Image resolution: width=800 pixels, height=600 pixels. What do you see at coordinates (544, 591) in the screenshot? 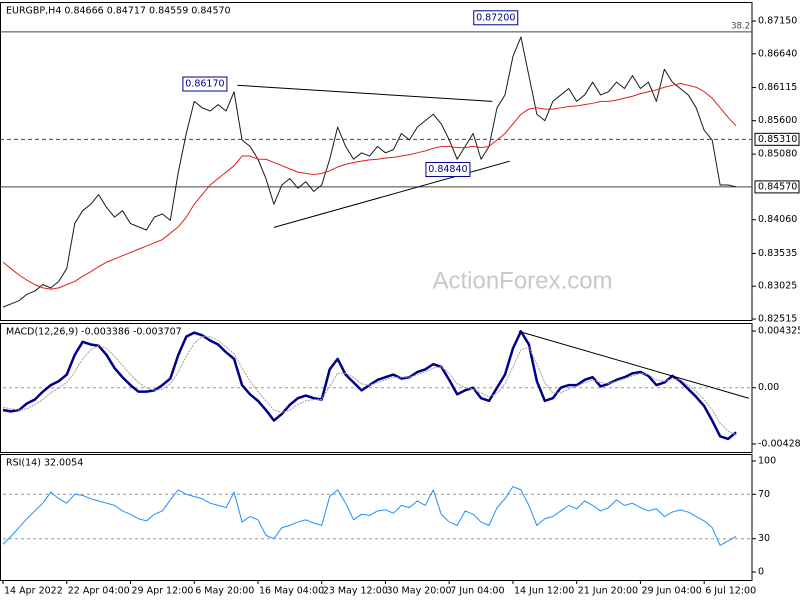
I see `x-tick-label: 14 Jun 12:00` at bounding box center [544, 591].